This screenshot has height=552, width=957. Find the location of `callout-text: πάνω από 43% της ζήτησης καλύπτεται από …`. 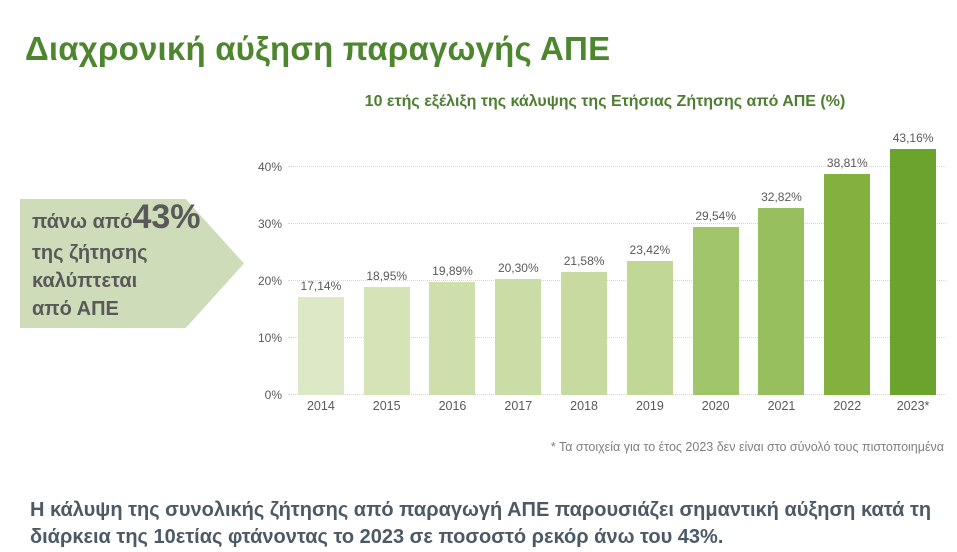

callout-text: πάνω από 43% της ζήτησης καλύπτεται από … is located at coordinates (116, 260).